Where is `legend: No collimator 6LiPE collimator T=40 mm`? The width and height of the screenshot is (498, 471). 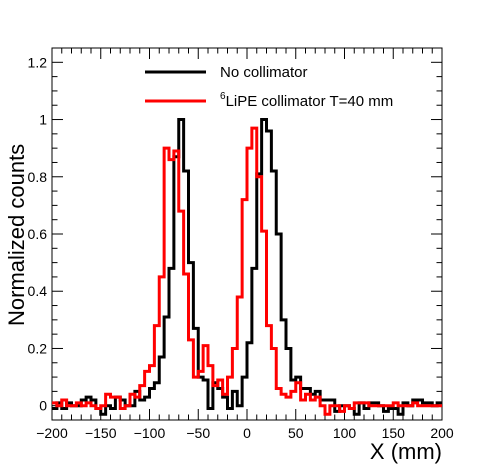
legend: No collimator 6LiPE collimator T=40 mm is located at coordinates (269, 87).